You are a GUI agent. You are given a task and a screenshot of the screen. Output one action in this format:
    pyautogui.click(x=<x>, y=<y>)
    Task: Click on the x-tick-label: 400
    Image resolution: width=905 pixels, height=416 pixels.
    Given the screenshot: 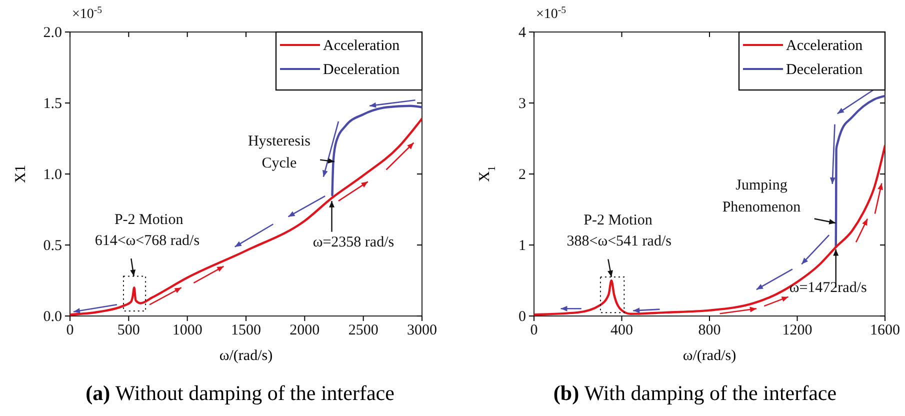 What is the action you would take?
    pyautogui.click(x=621, y=330)
    